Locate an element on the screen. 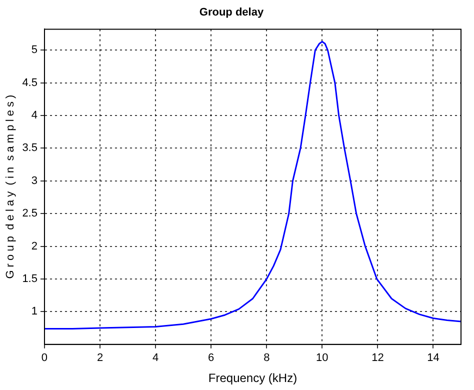  y-axis-title: G r o u p d e l a y ( i n s a m p l e s ) is located at coordinates (10, 186).